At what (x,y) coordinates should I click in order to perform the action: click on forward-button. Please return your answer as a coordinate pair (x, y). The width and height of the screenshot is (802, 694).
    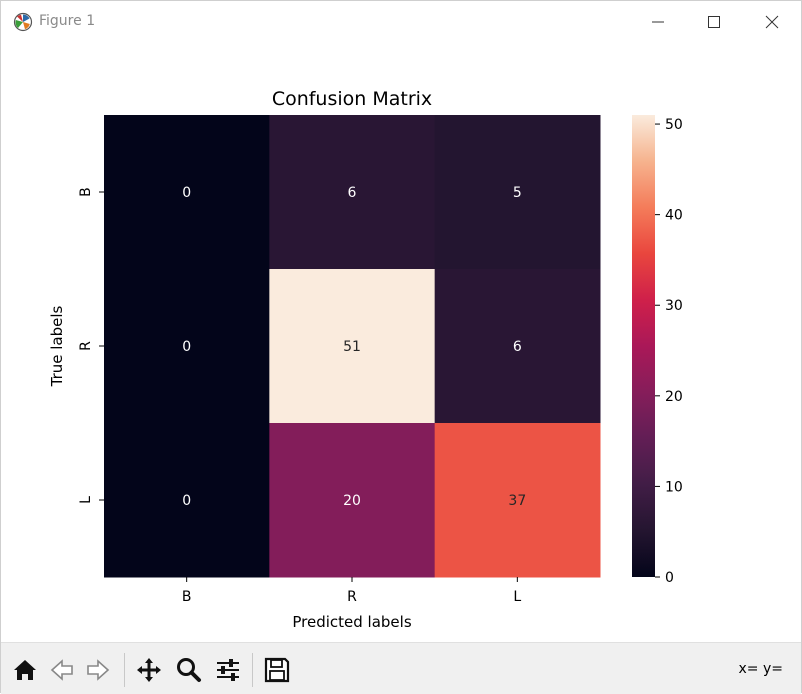
    Looking at the image, I should click on (98, 670).